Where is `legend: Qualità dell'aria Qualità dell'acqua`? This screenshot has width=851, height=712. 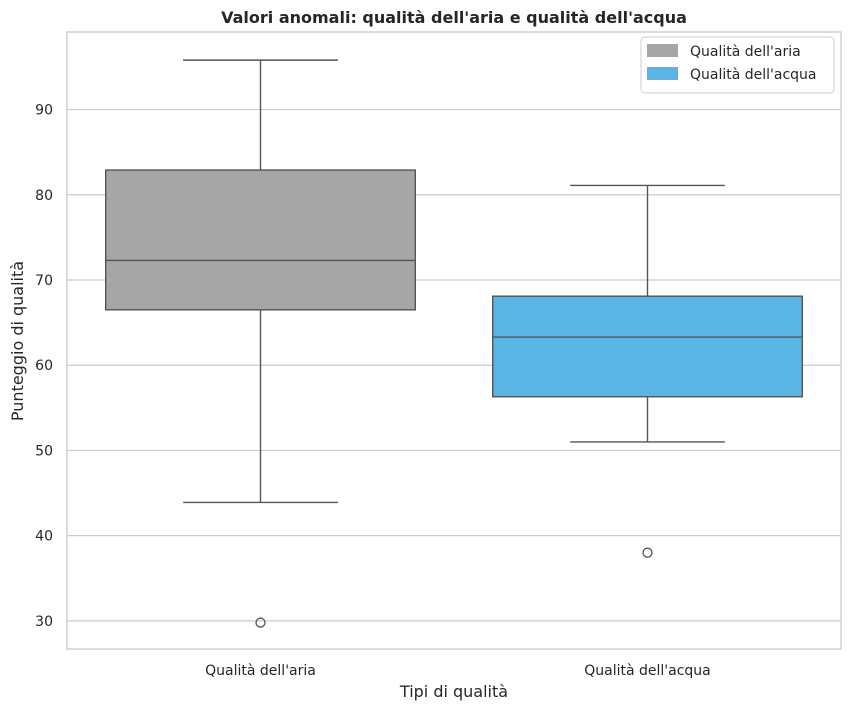 legend: Qualità dell'aria Qualità dell'acqua is located at coordinates (737, 65).